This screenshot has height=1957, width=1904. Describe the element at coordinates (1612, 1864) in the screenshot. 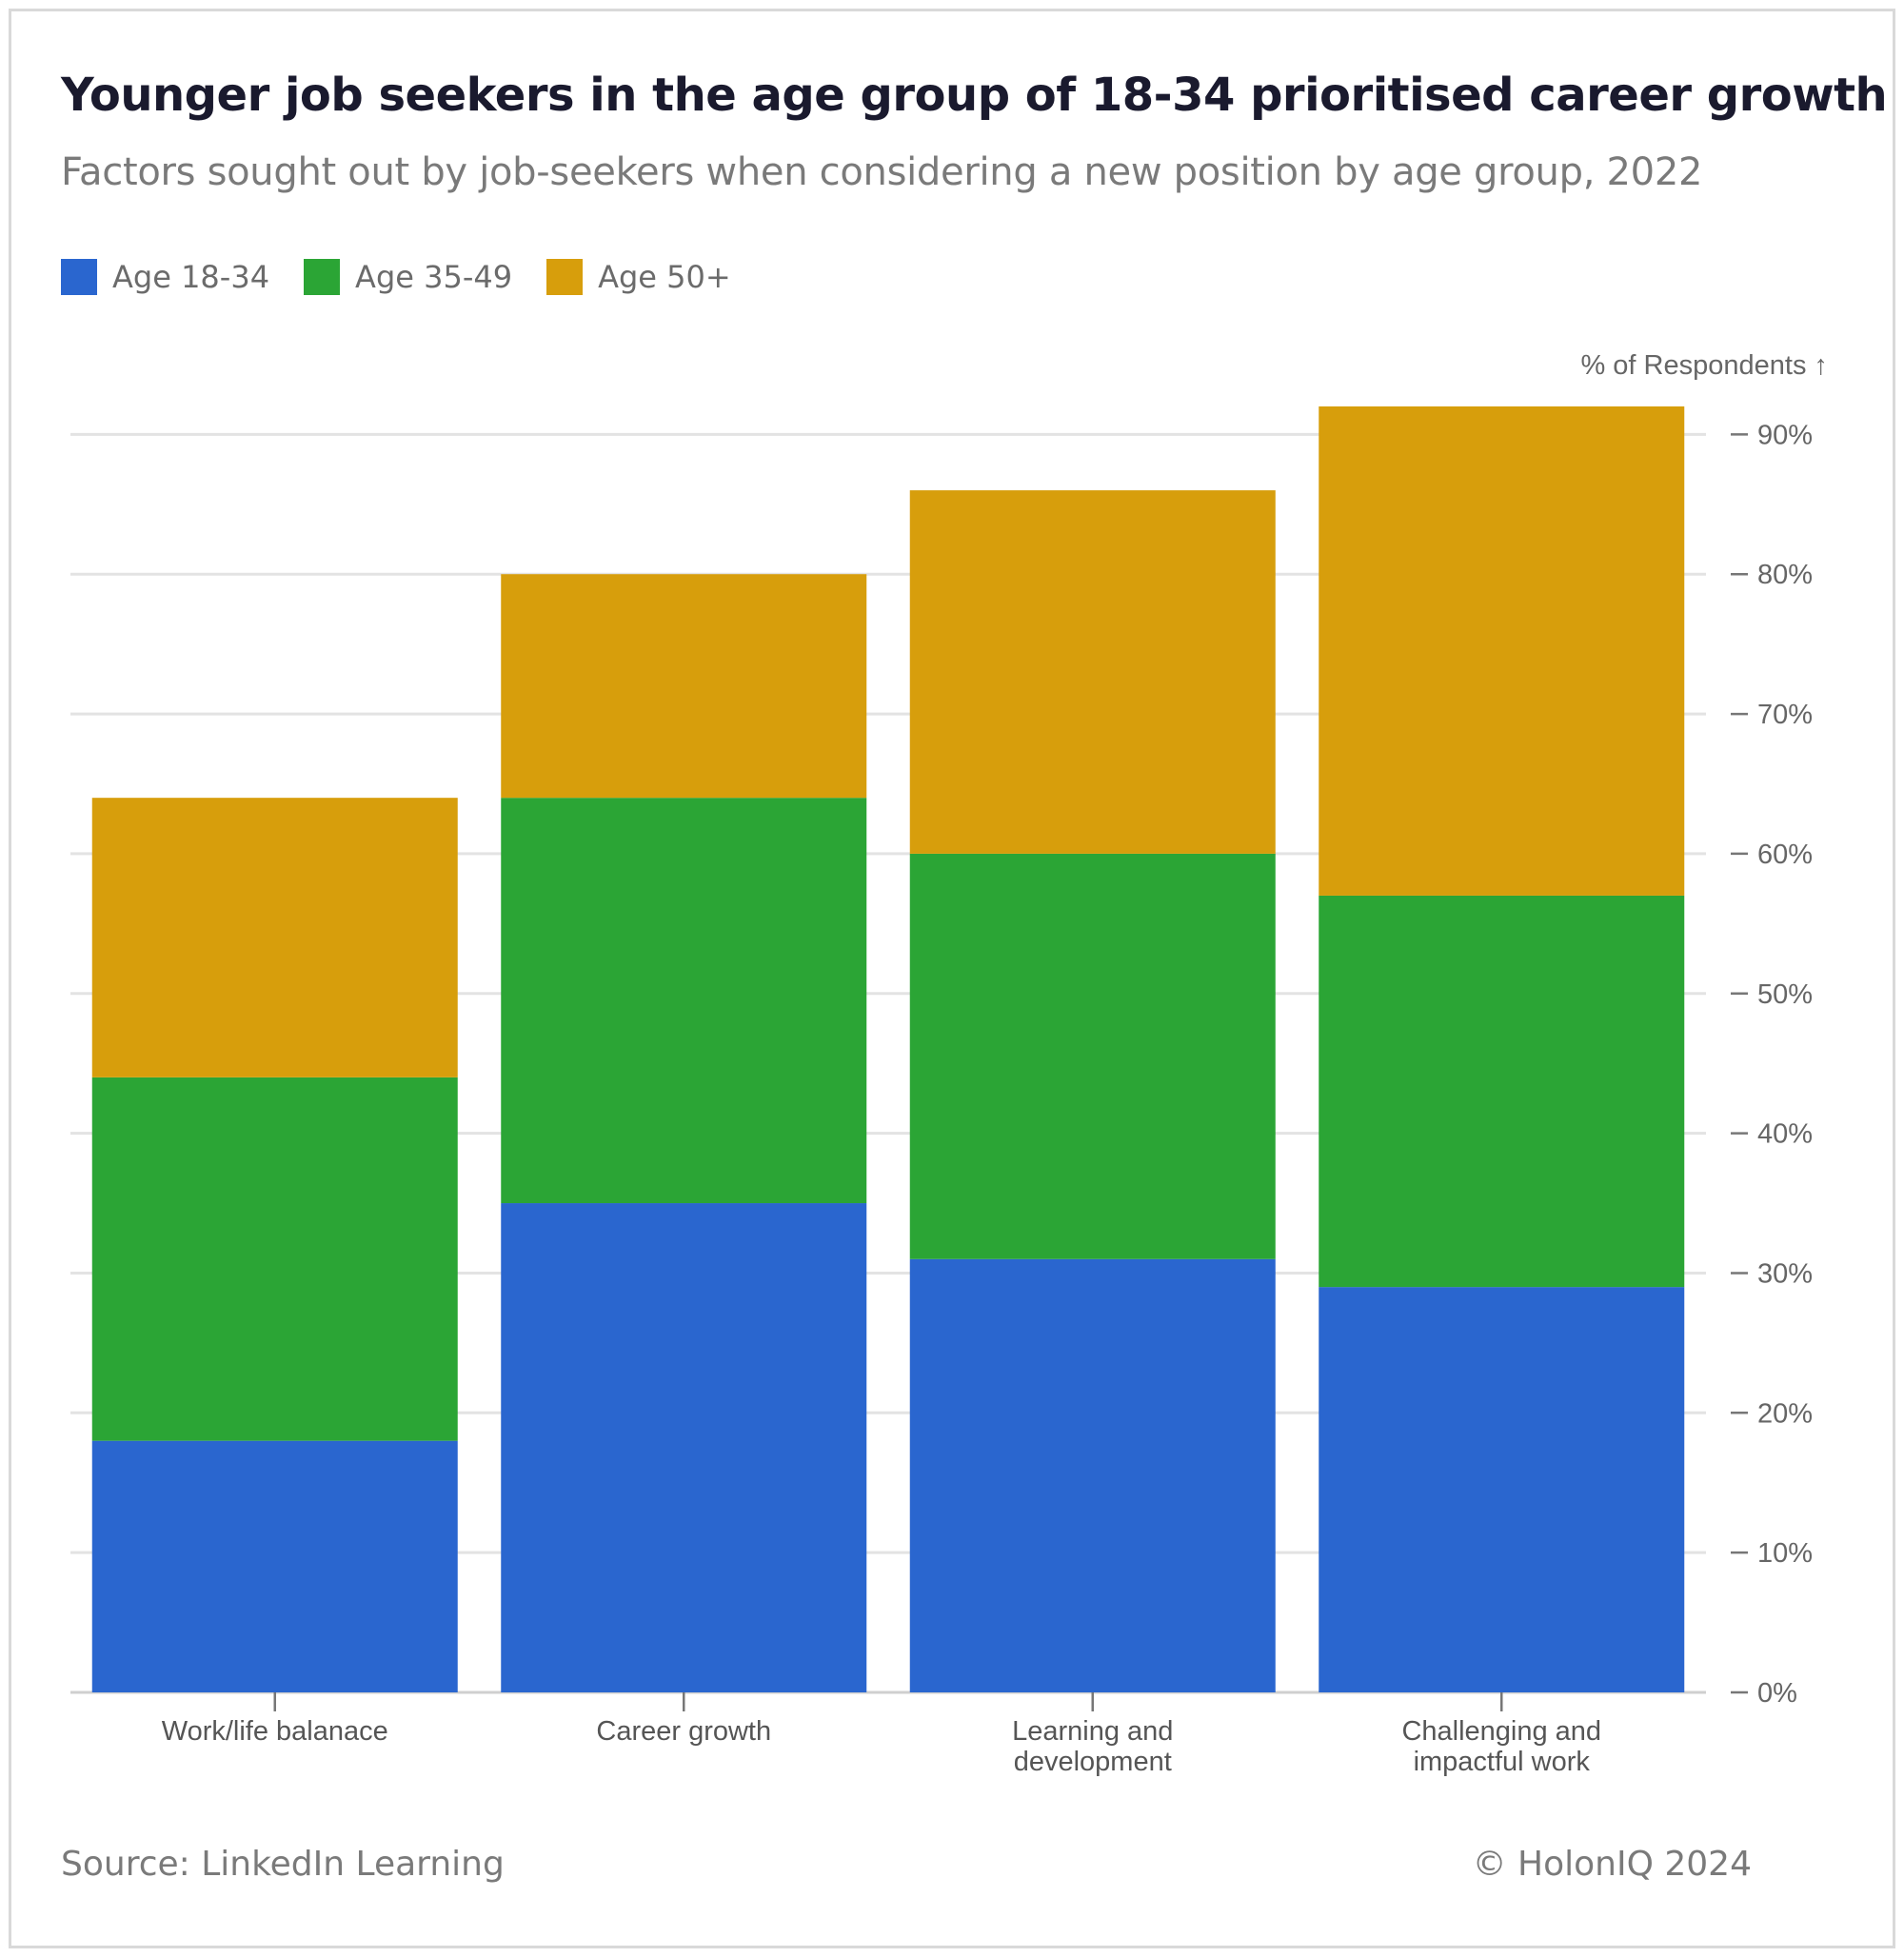

I see `copyright-note: © HolonIQ 2024` at that location.